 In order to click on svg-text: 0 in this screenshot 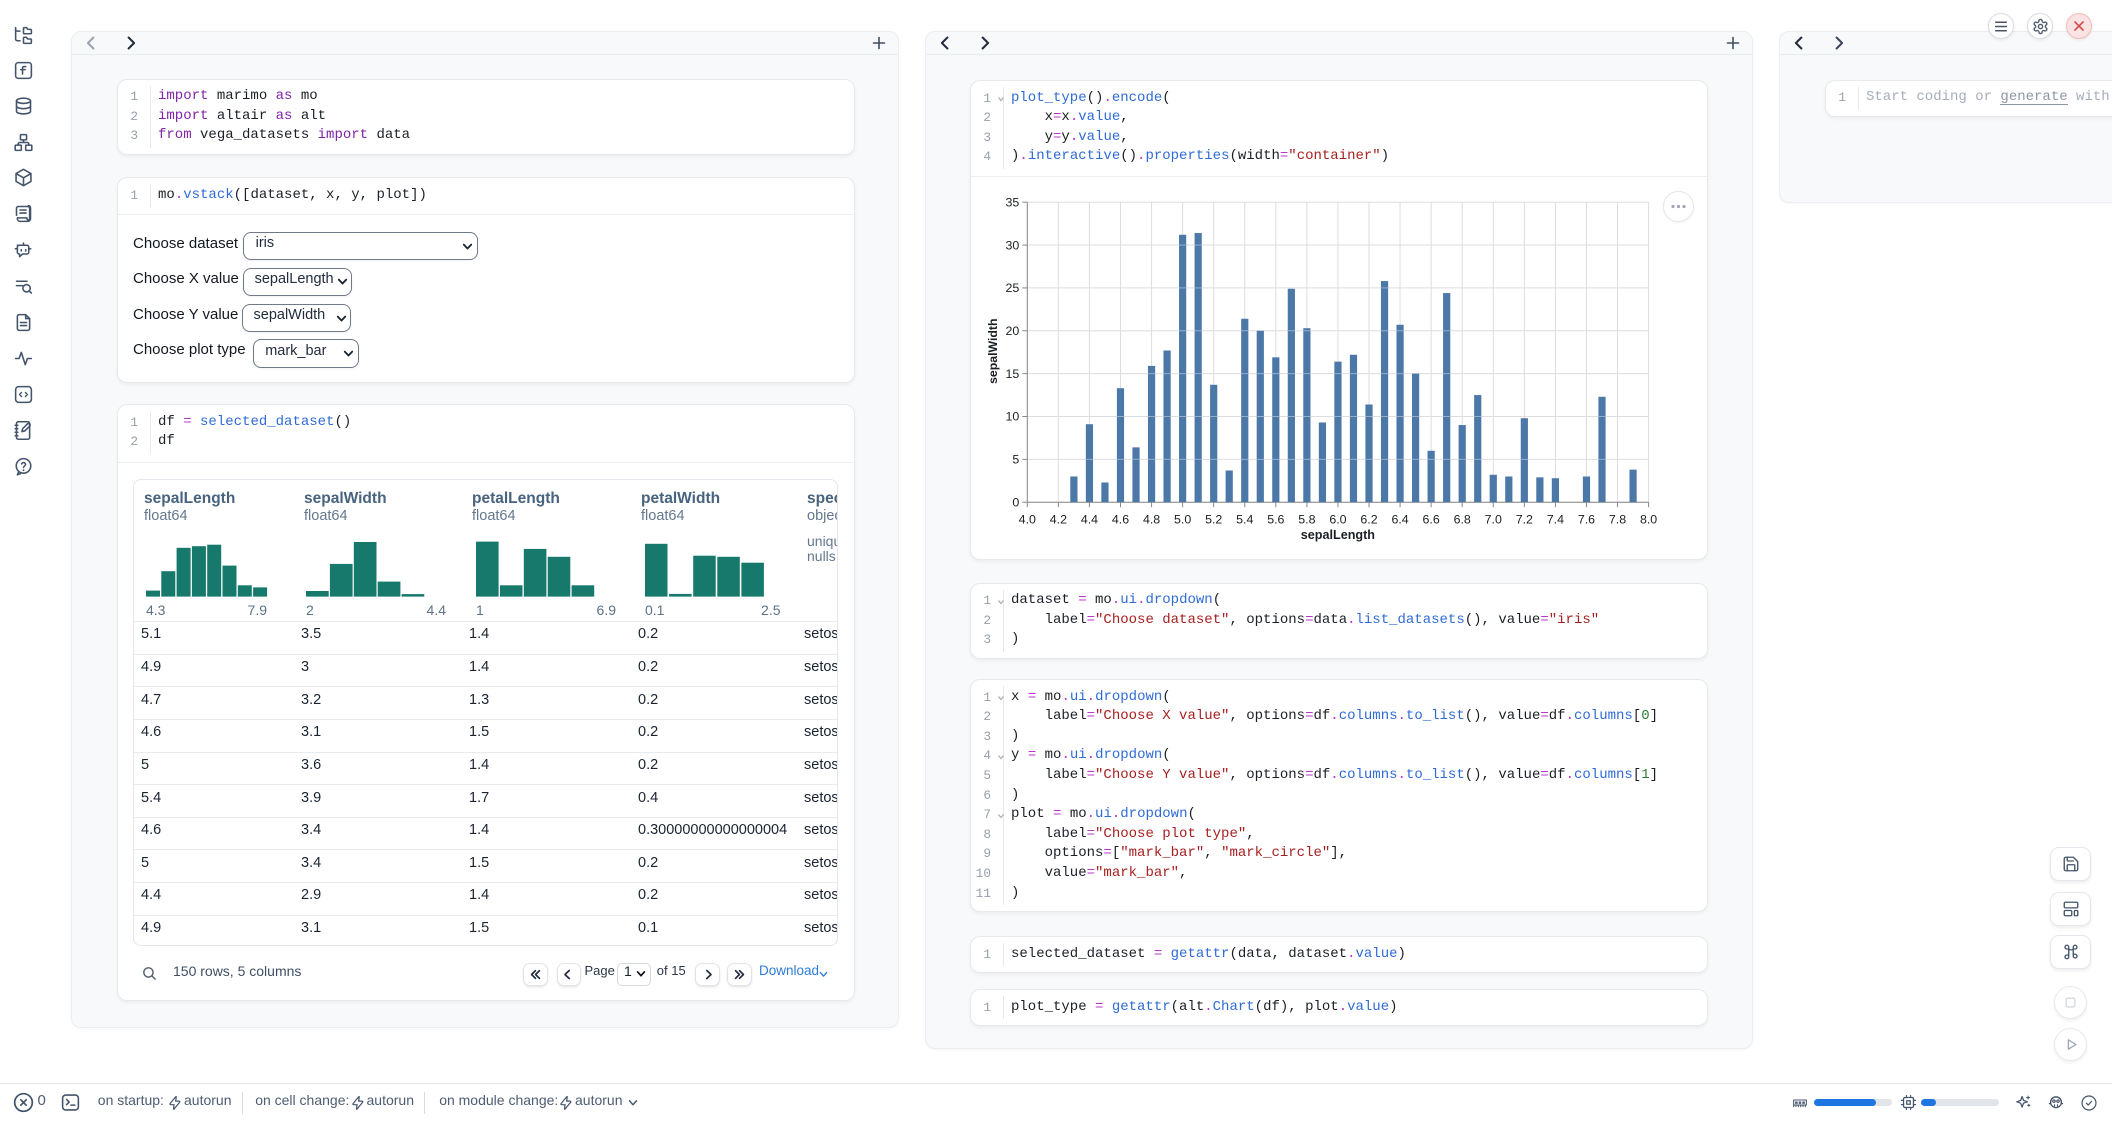, I will do `click(1015, 502)`.